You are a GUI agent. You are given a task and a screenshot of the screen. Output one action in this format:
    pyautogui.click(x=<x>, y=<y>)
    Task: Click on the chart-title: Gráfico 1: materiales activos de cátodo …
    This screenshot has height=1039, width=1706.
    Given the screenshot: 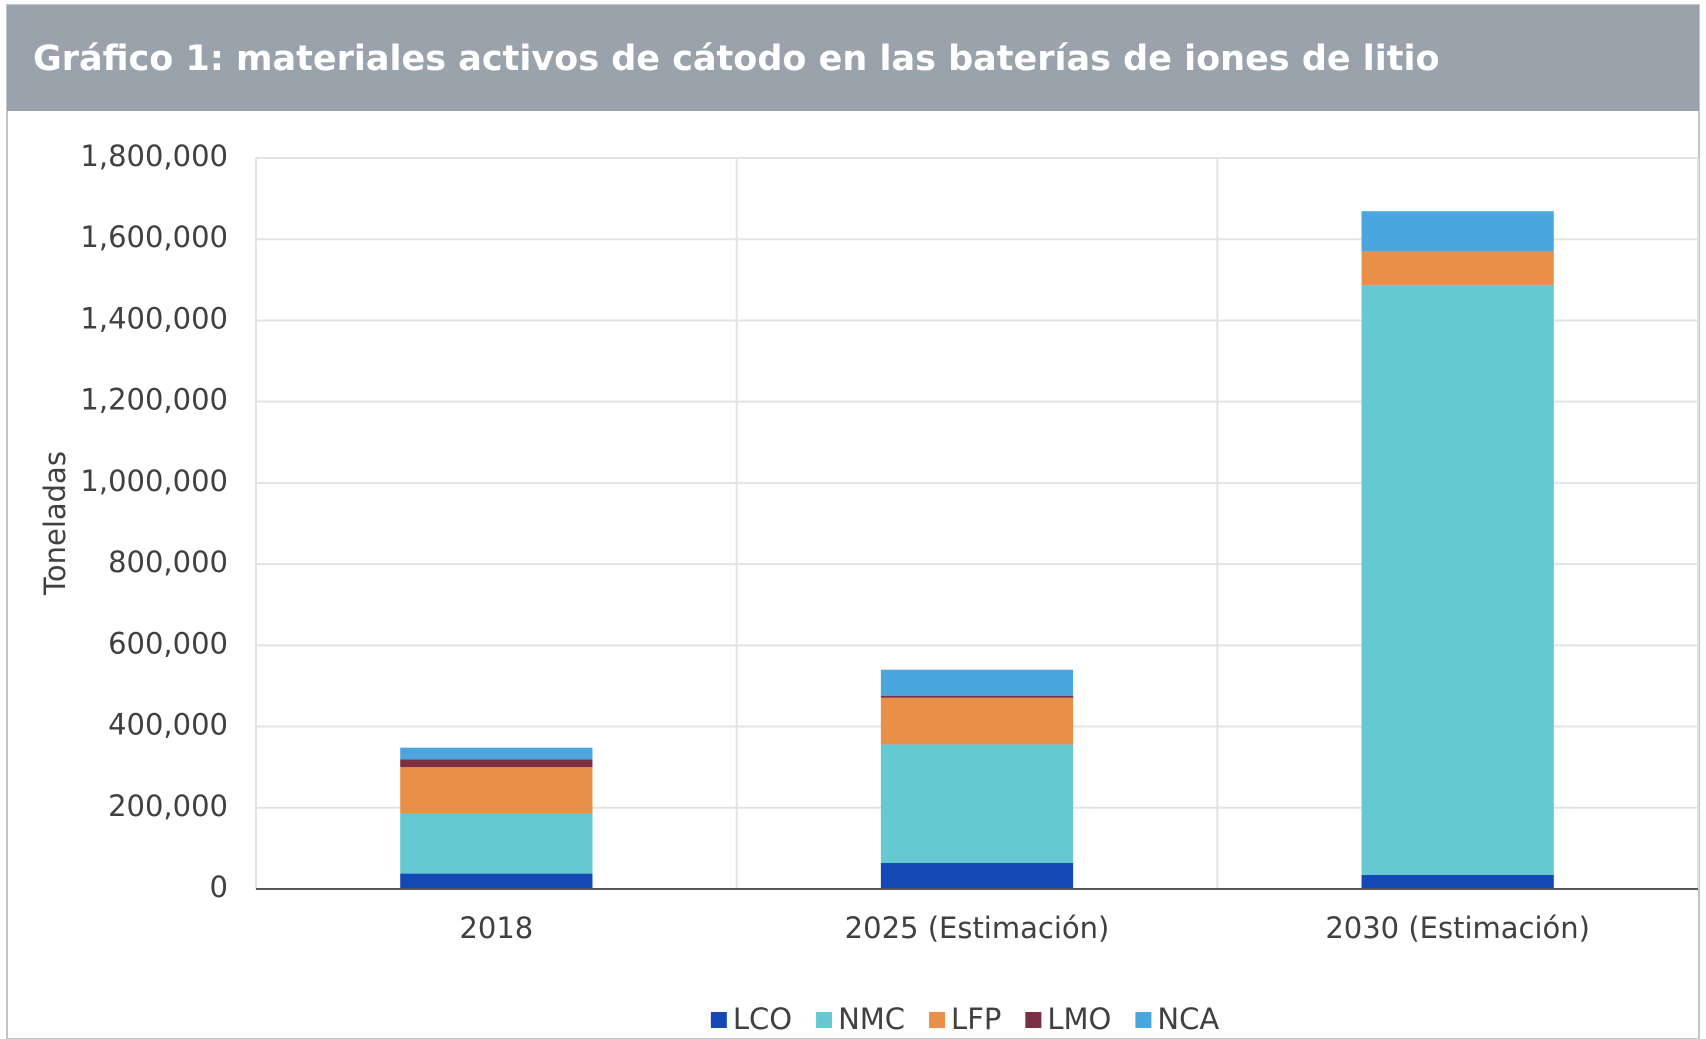 What is the action you would take?
    pyautogui.click(x=736, y=59)
    